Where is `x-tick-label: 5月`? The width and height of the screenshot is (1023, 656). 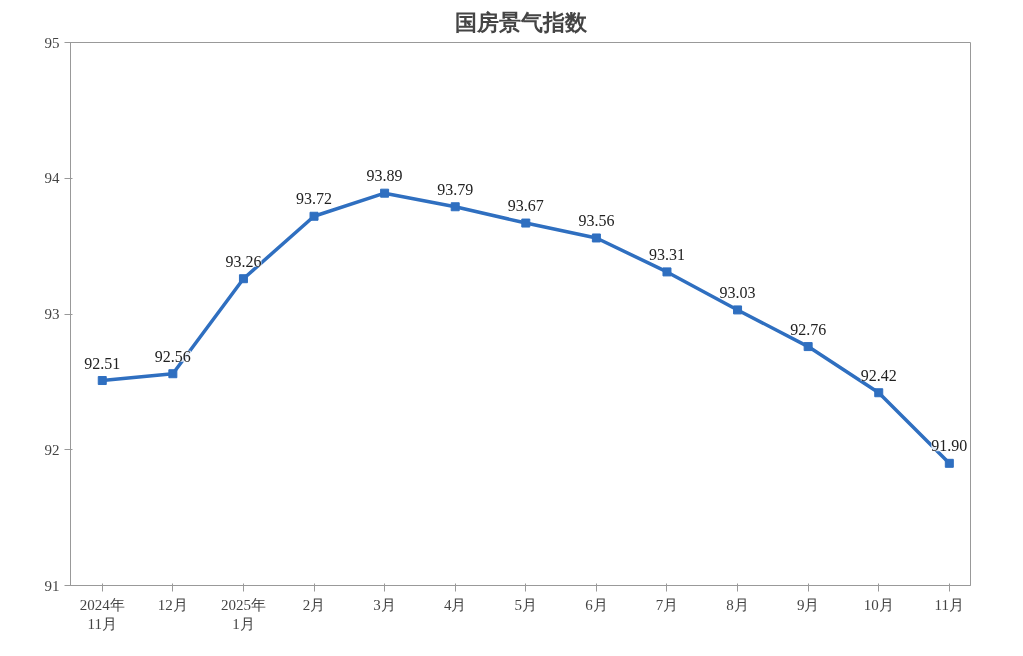
x-tick-label: 5月 is located at coordinates (526, 604).